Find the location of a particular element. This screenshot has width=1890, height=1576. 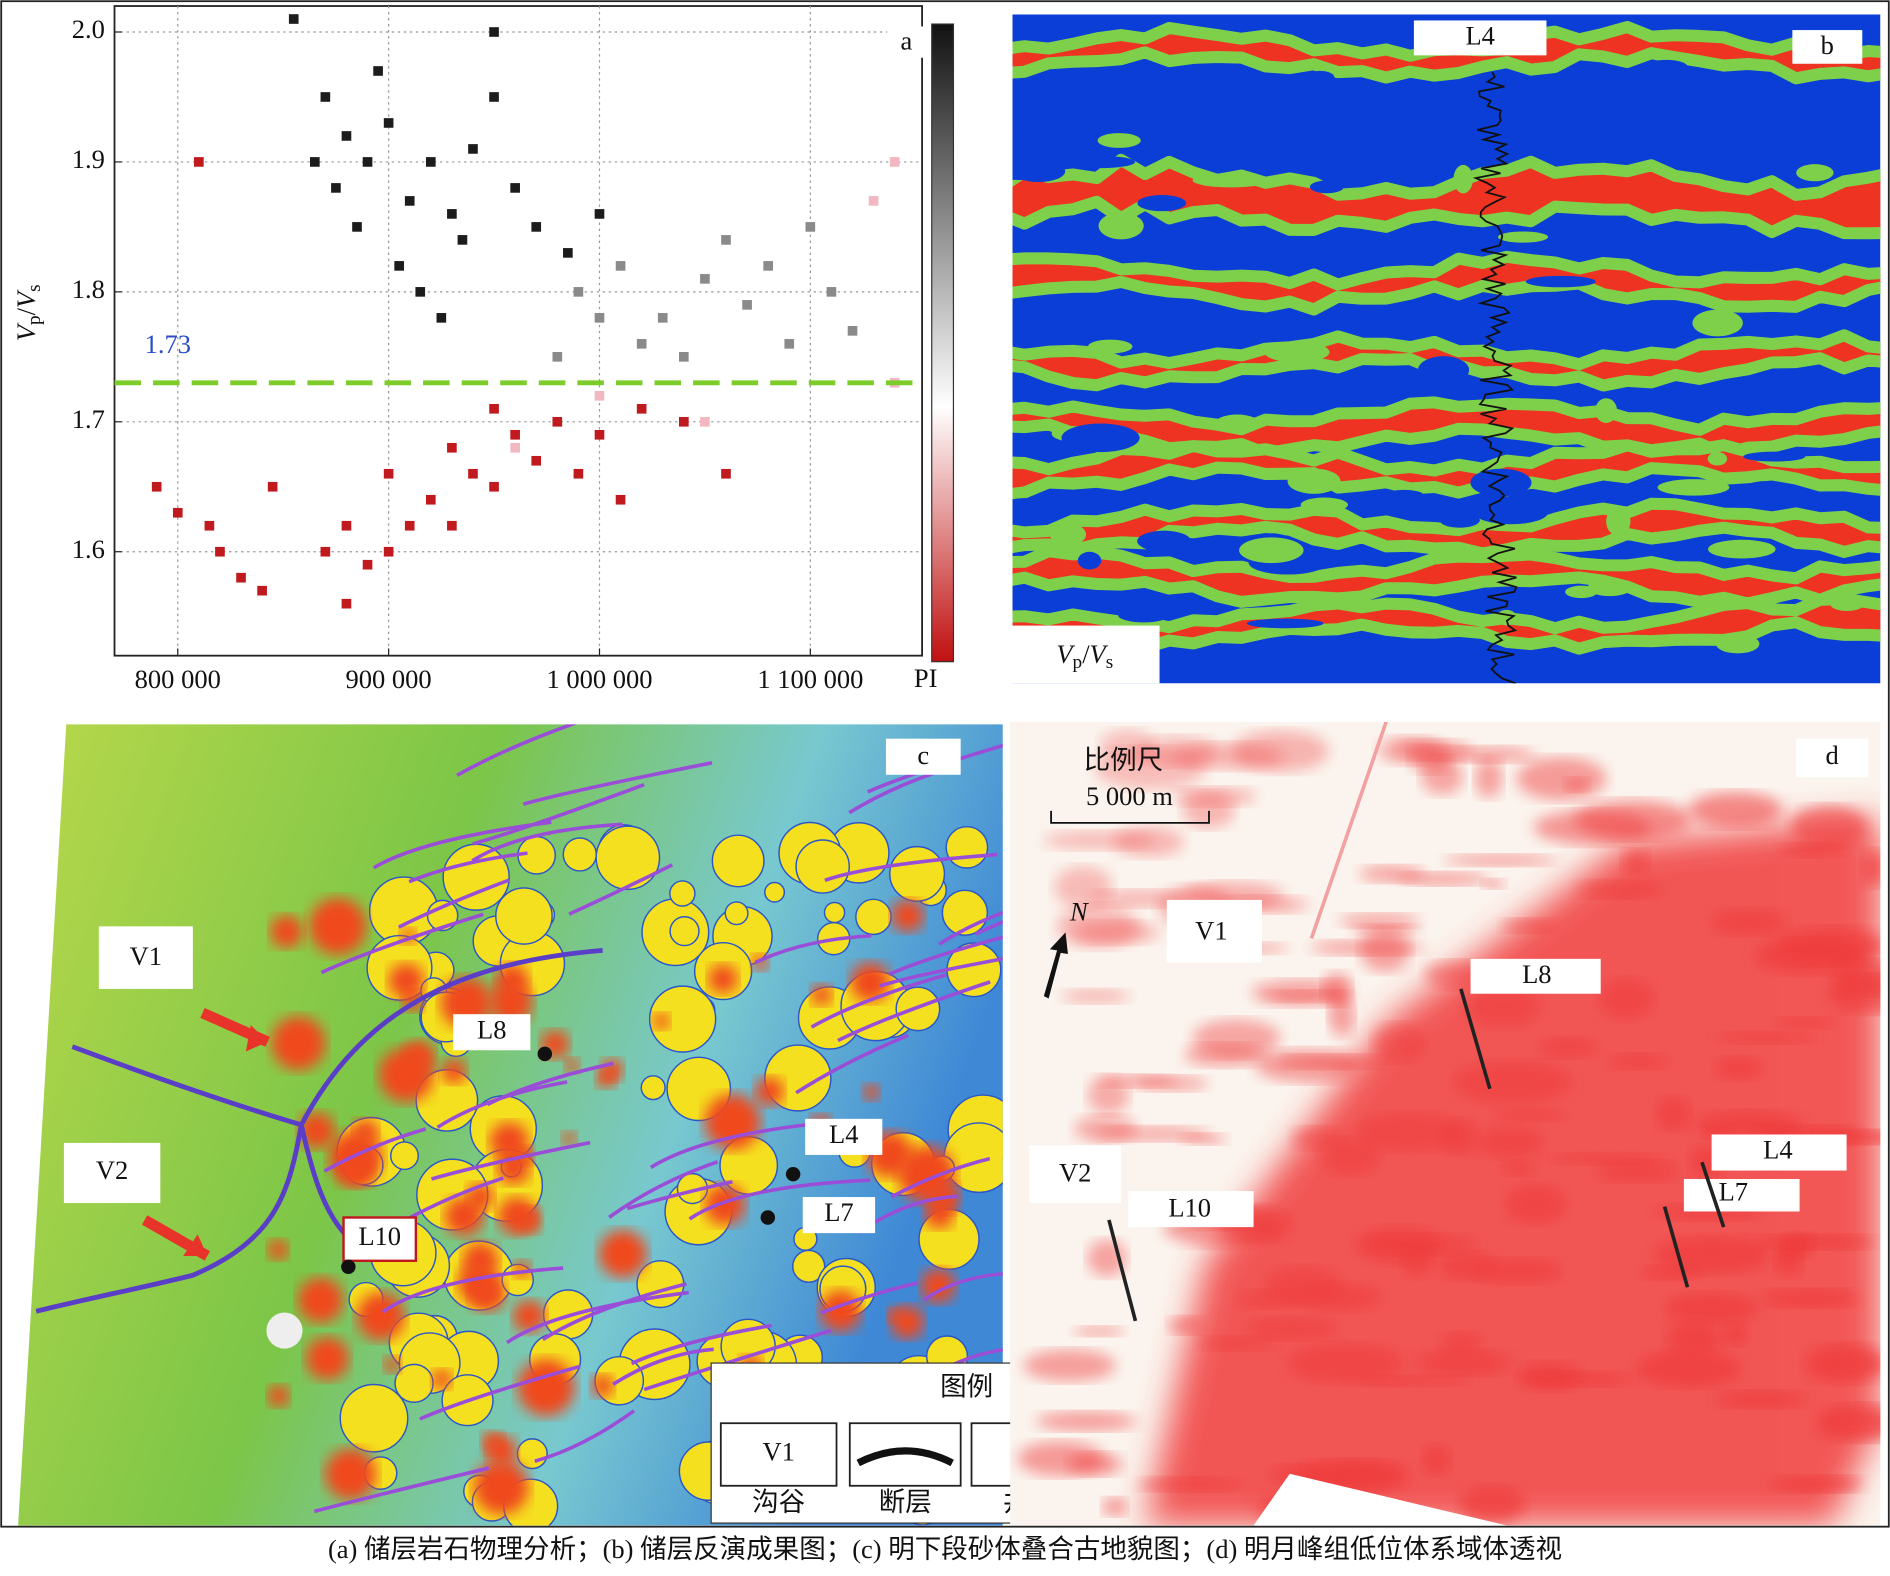

legend-fault-symbol is located at coordinates (905, 1457).